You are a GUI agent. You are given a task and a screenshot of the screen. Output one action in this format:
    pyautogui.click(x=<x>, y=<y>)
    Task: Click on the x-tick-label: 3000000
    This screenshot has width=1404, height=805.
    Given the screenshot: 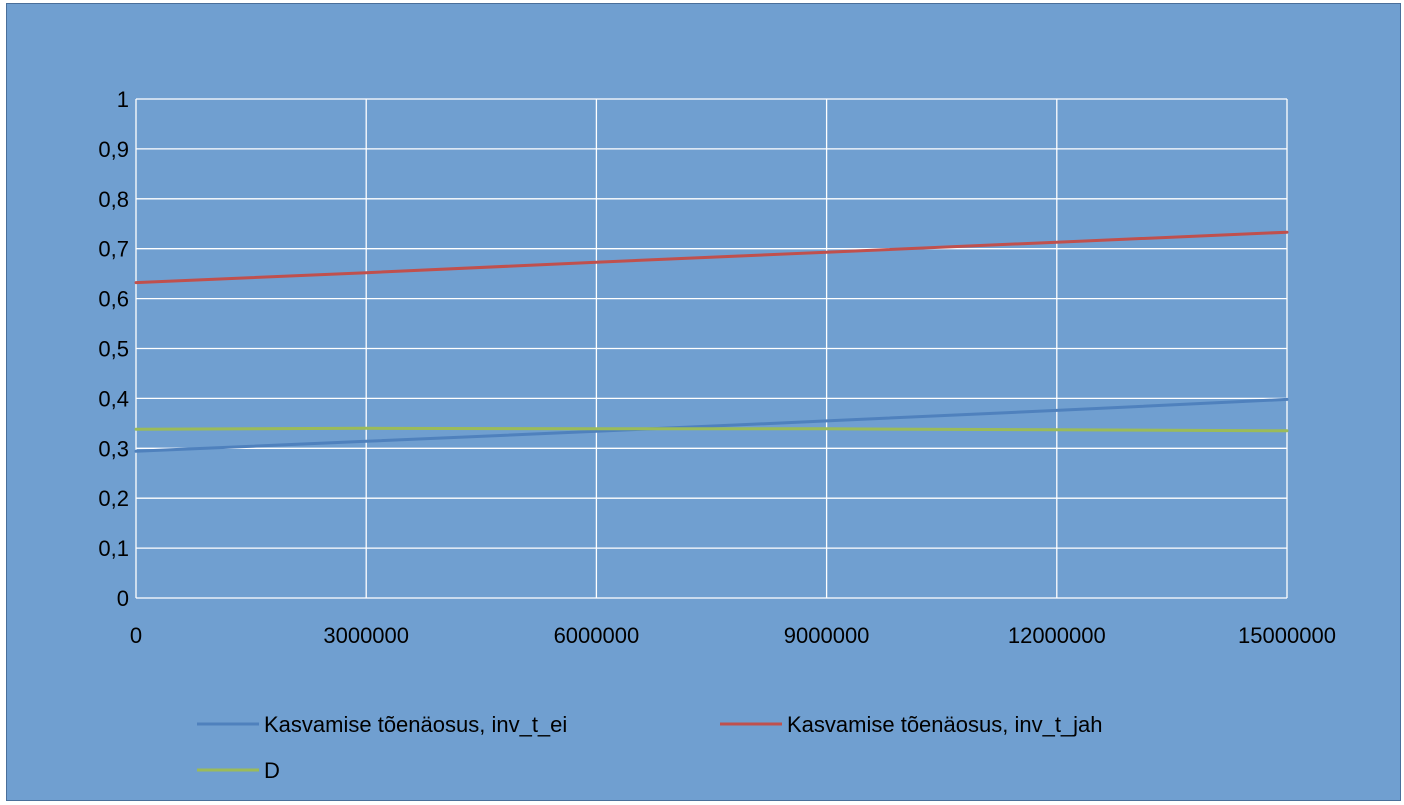 What is the action you would take?
    pyautogui.click(x=366, y=635)
    